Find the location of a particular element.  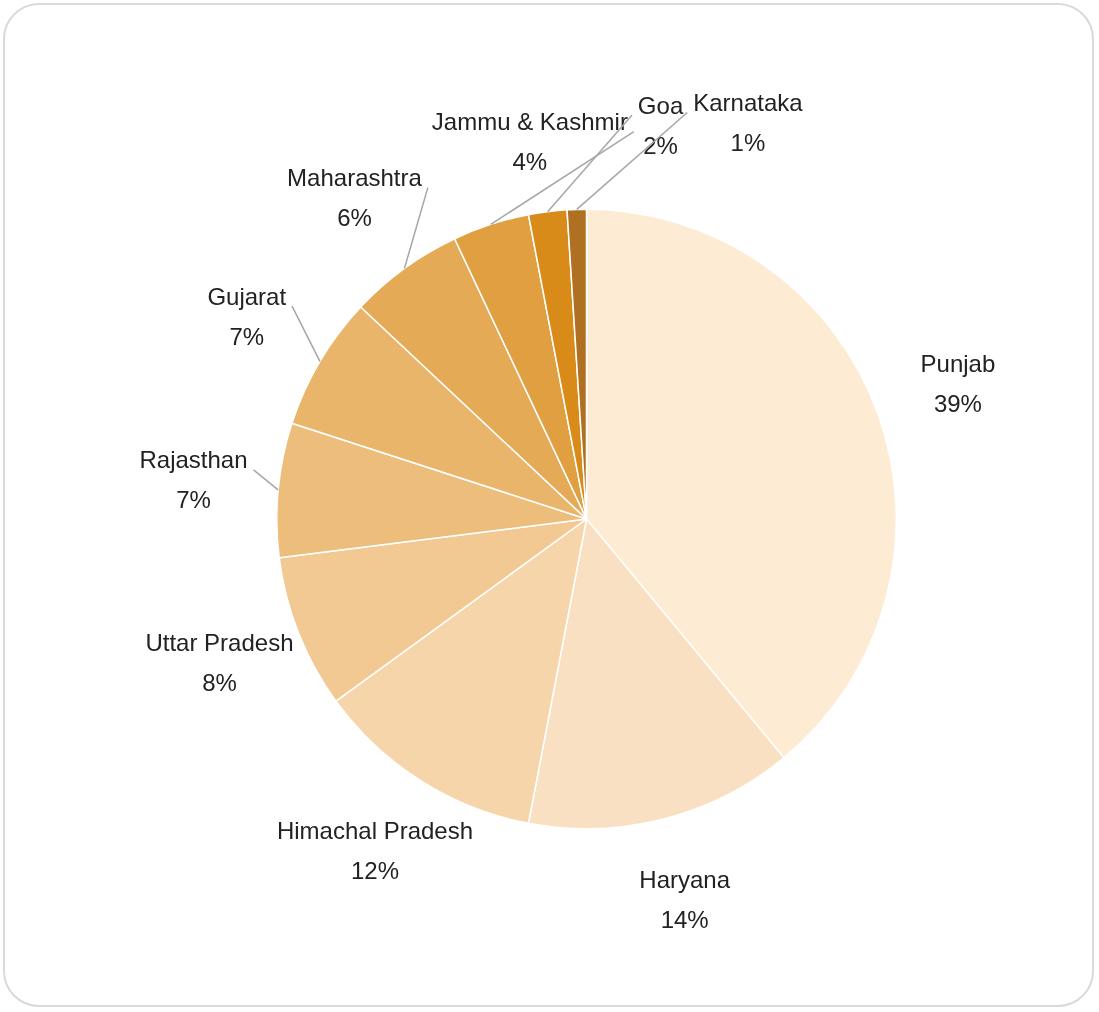

slice-label: Gujarat is located at coordinates (247, 296).